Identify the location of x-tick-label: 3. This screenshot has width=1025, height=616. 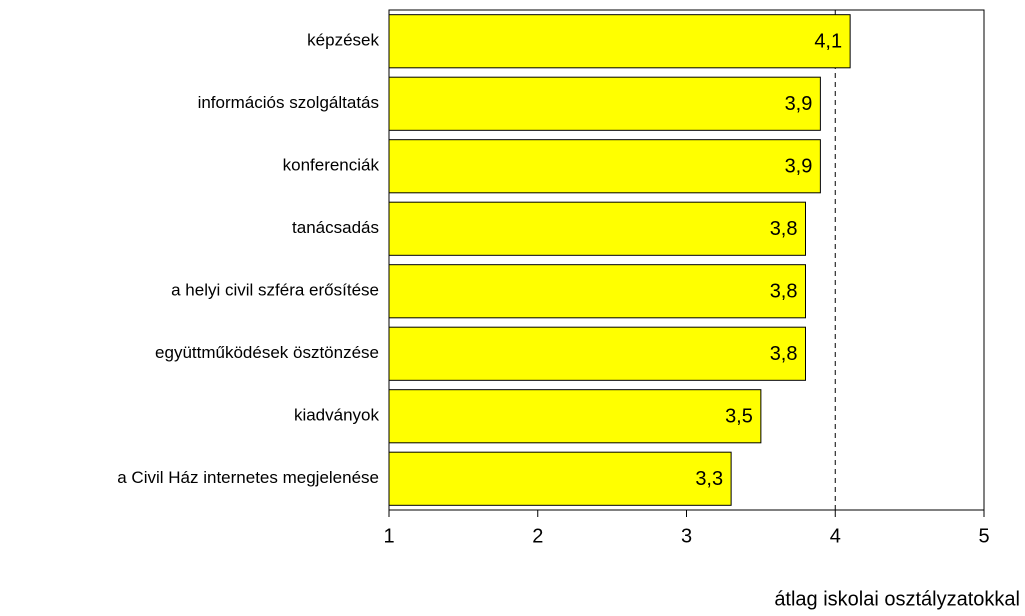
(686, 536).